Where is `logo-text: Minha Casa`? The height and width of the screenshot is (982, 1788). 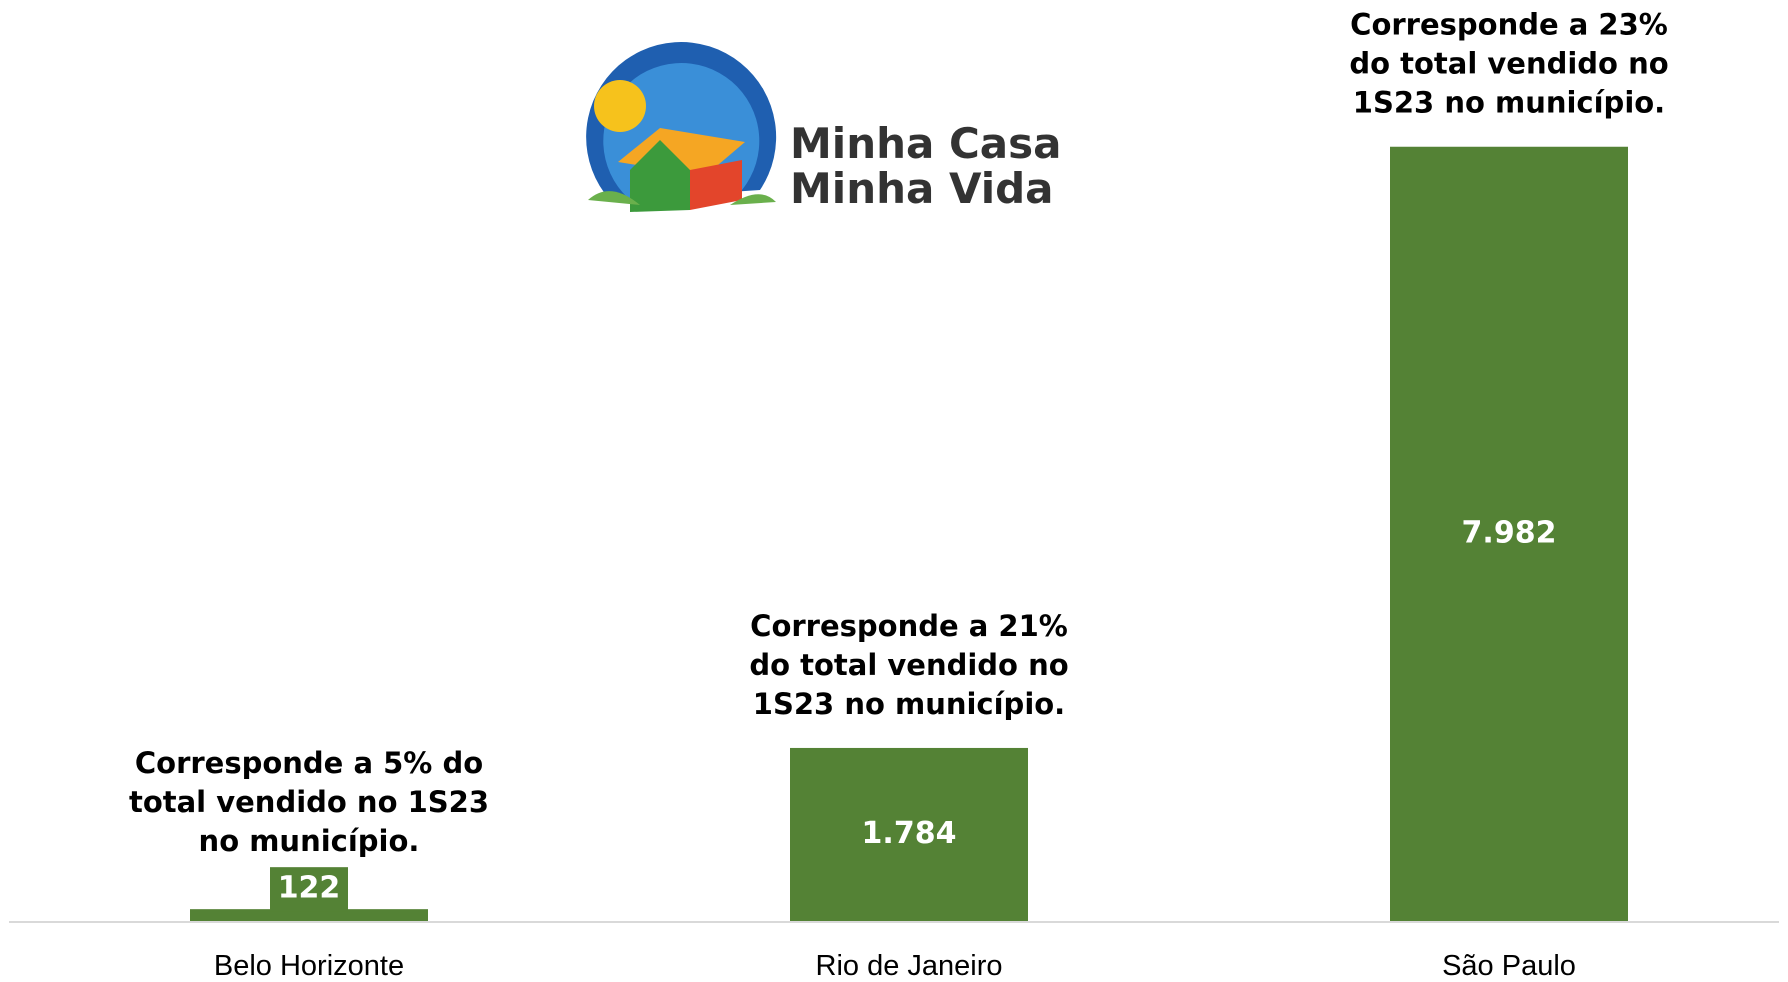 logo-text: Minha Casa is located at coordinates (925, 143).